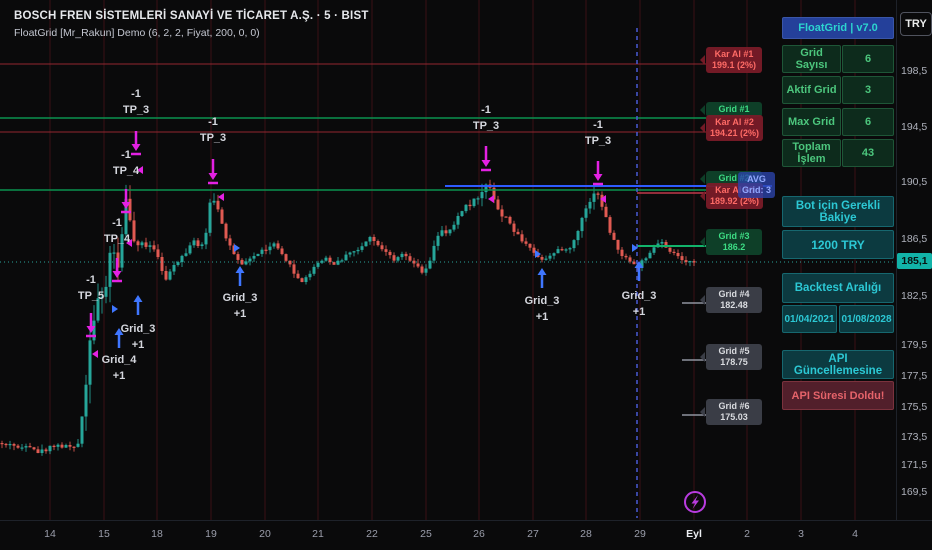  Describe the element at coordinates (838, 364) in the screenshot. I see `api-header: API Güncellemesine` at that location.